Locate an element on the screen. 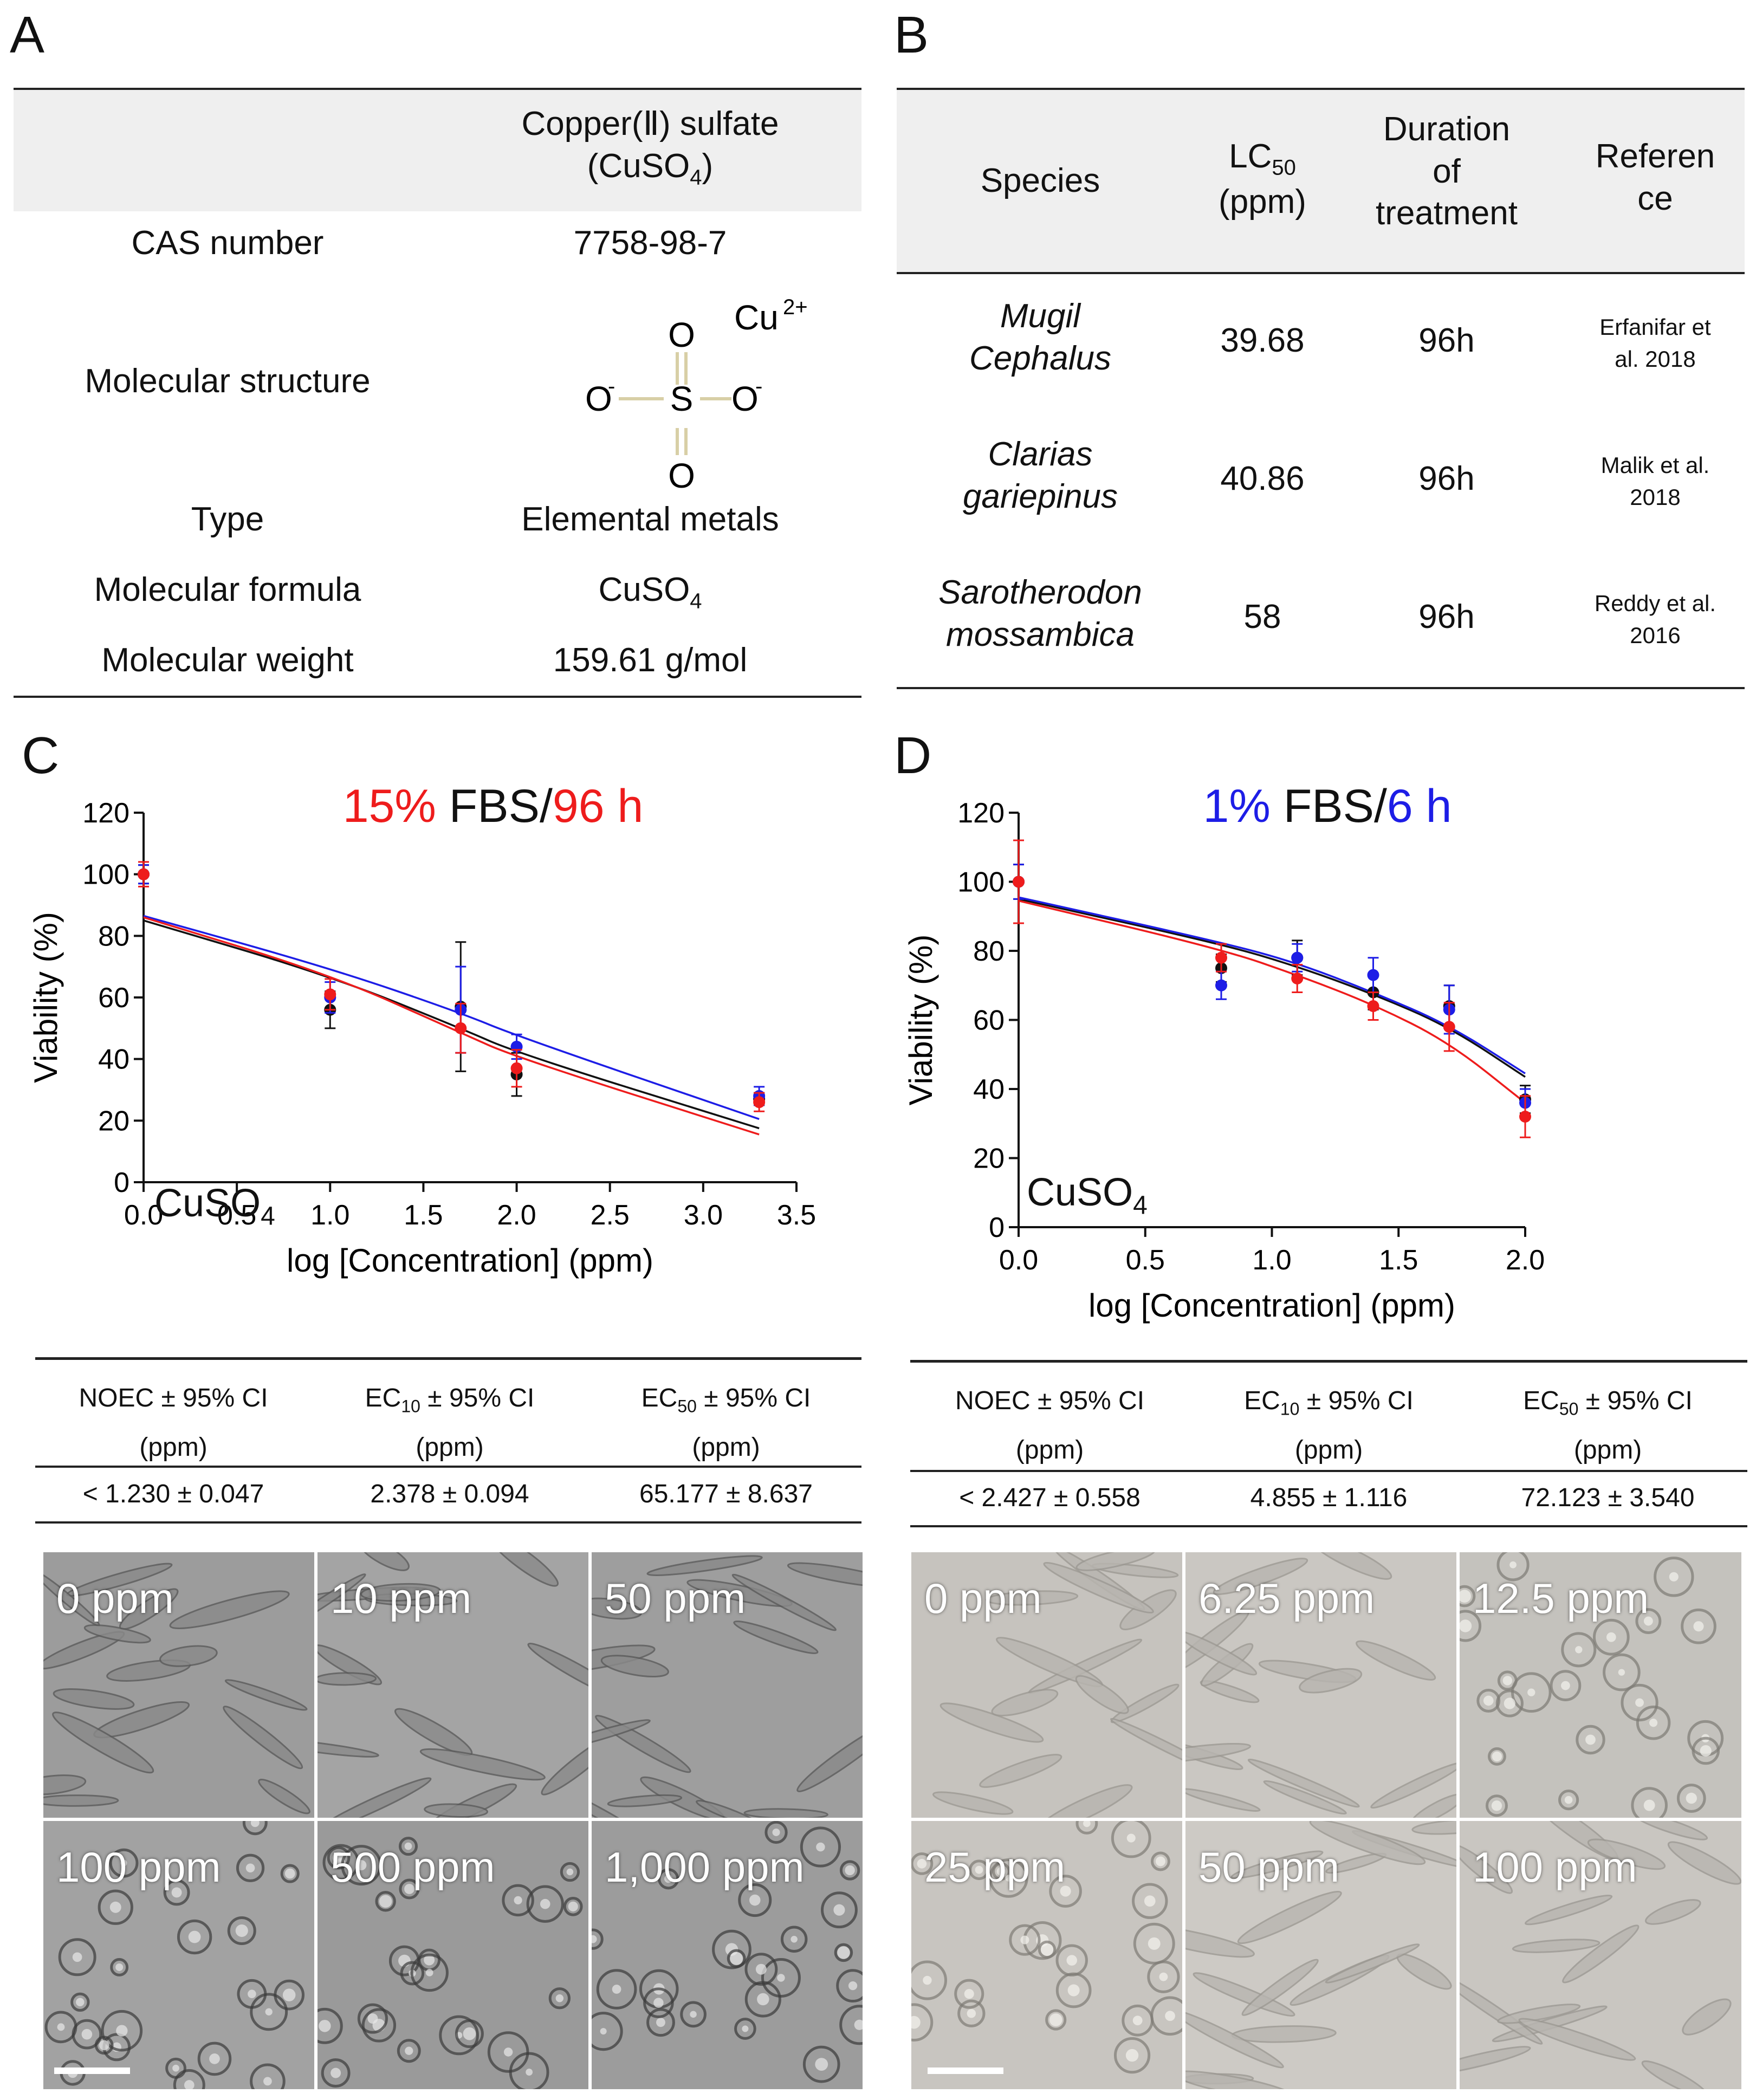 The height and width of the screenshot is (2100, 1756). panel-c-table-bottom-rule is located at coordinates (448, 1522).